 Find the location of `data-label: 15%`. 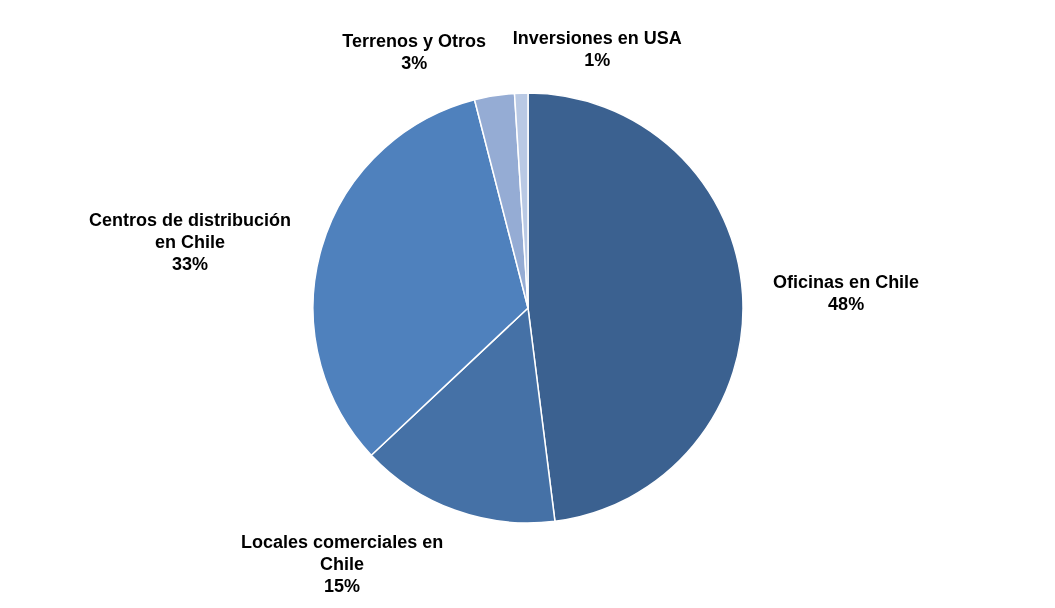

data-label: 15% is located at coordinates (342, 585).